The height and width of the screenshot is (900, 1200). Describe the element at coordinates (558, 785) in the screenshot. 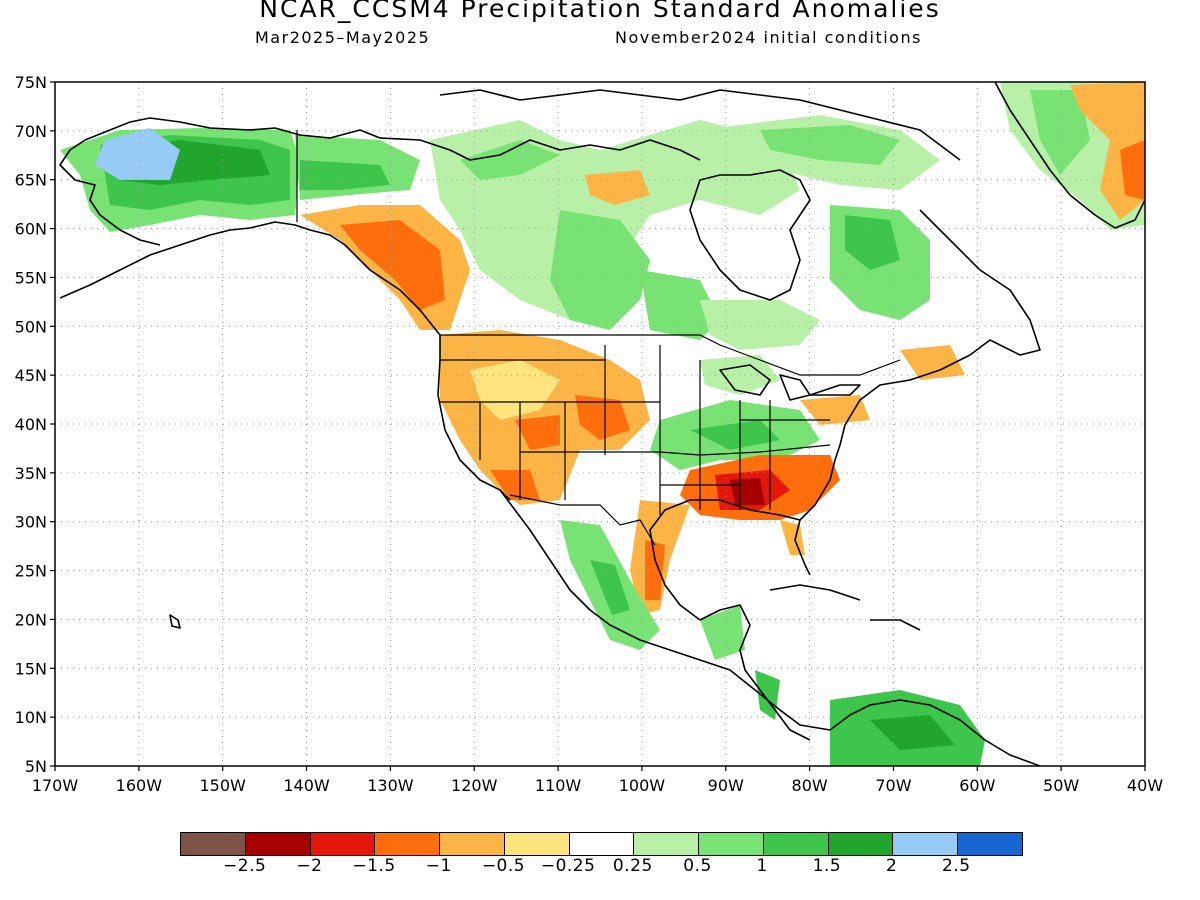

I see `longitude-label: 110W` at that location.